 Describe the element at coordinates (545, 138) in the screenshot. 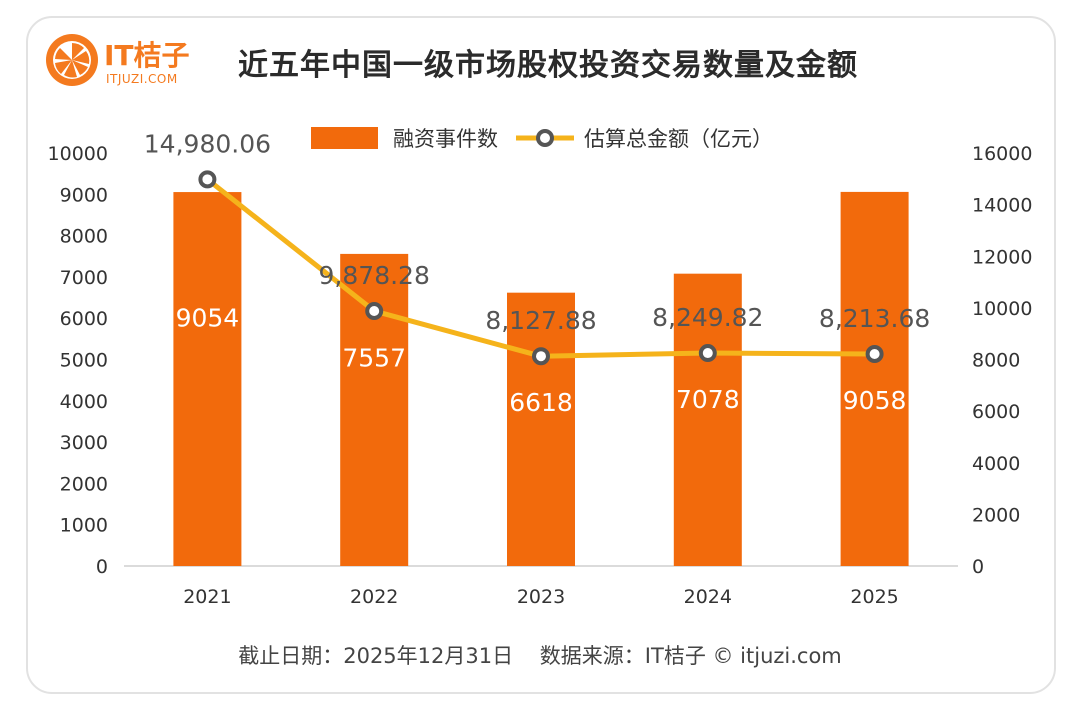

I see `legend-line-marker` at that location.